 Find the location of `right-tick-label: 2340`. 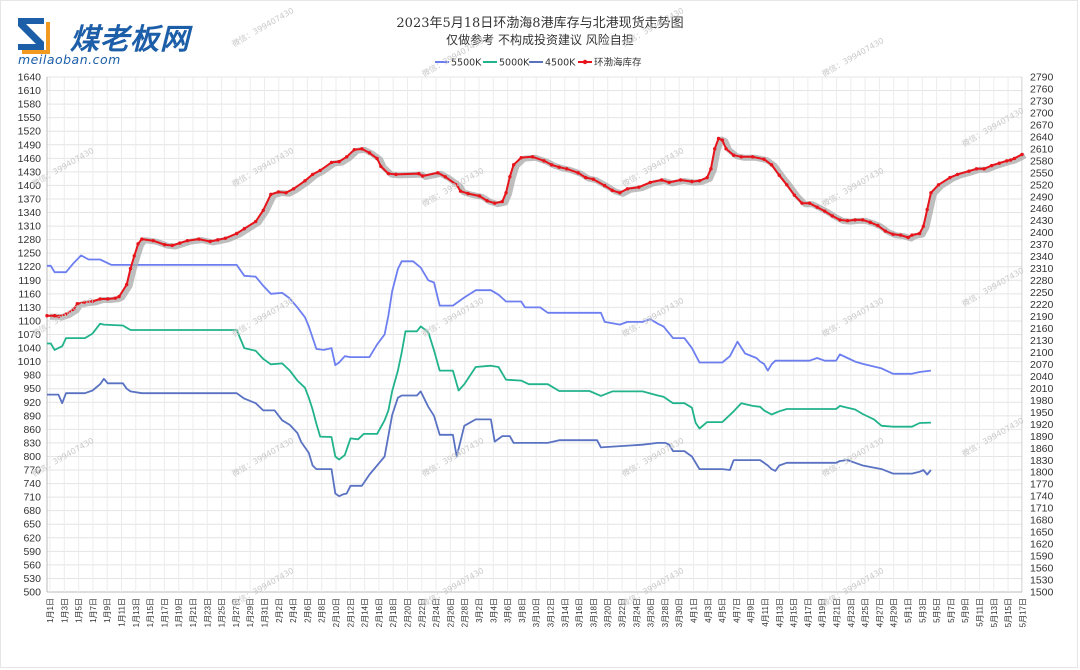

right-tick-label: 2340 is located at coordinates (1042, 257).